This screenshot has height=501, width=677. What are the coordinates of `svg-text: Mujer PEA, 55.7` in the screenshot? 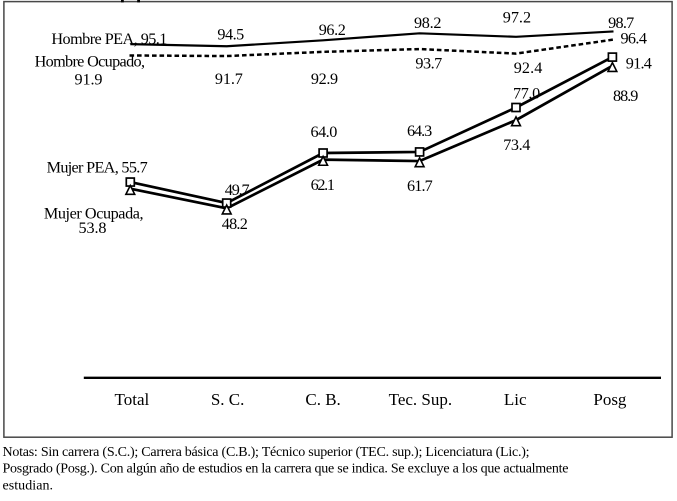 It's located at (97, 167).